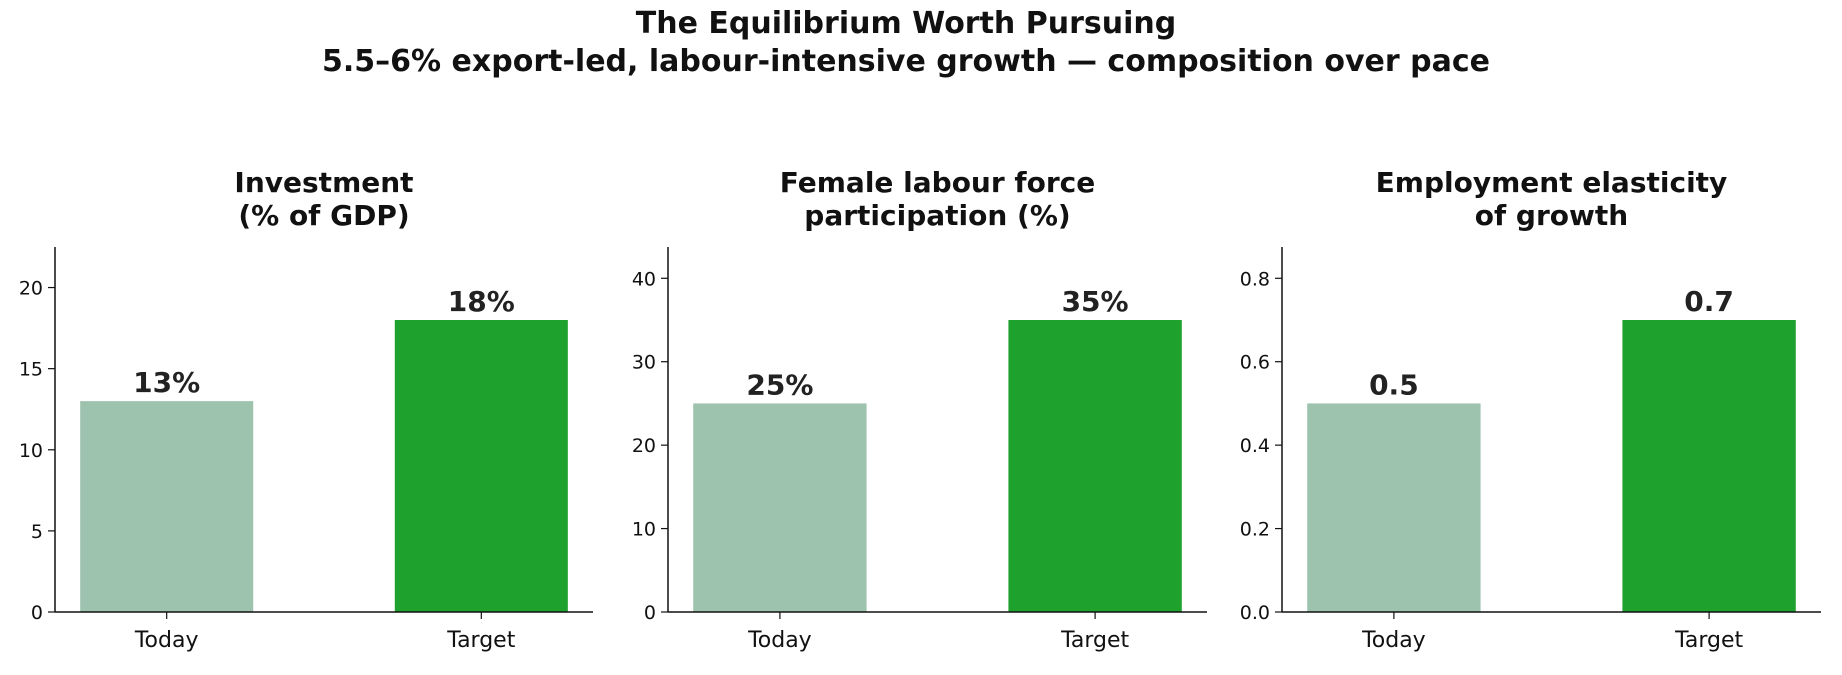  Describe the element at coordinates (1552, 199) in the screenshot. I see `subplot-title: Employment elasticity of growth` at that location.